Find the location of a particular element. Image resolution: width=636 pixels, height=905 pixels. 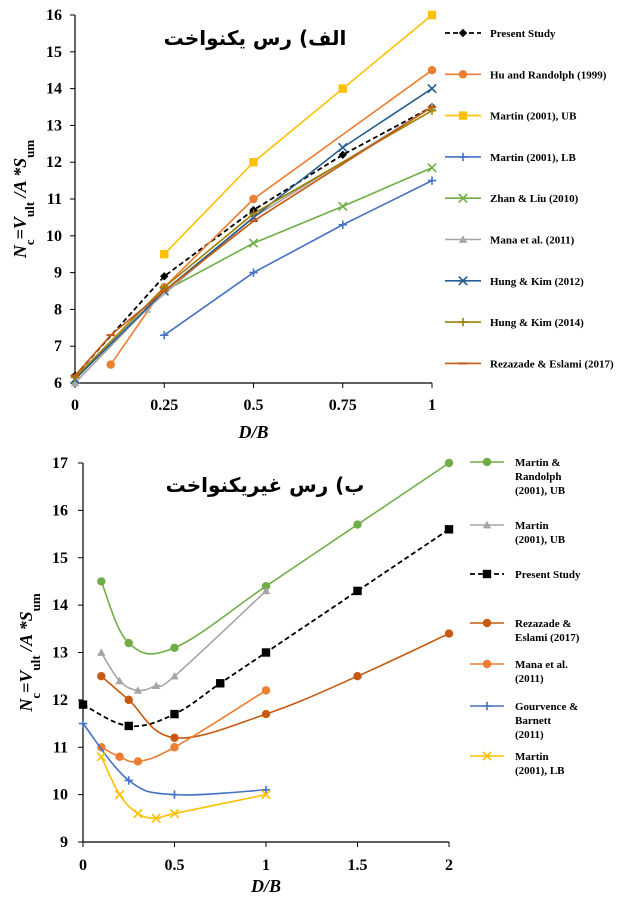

x-axis-label: D/B is located at coordinates (265, 886).